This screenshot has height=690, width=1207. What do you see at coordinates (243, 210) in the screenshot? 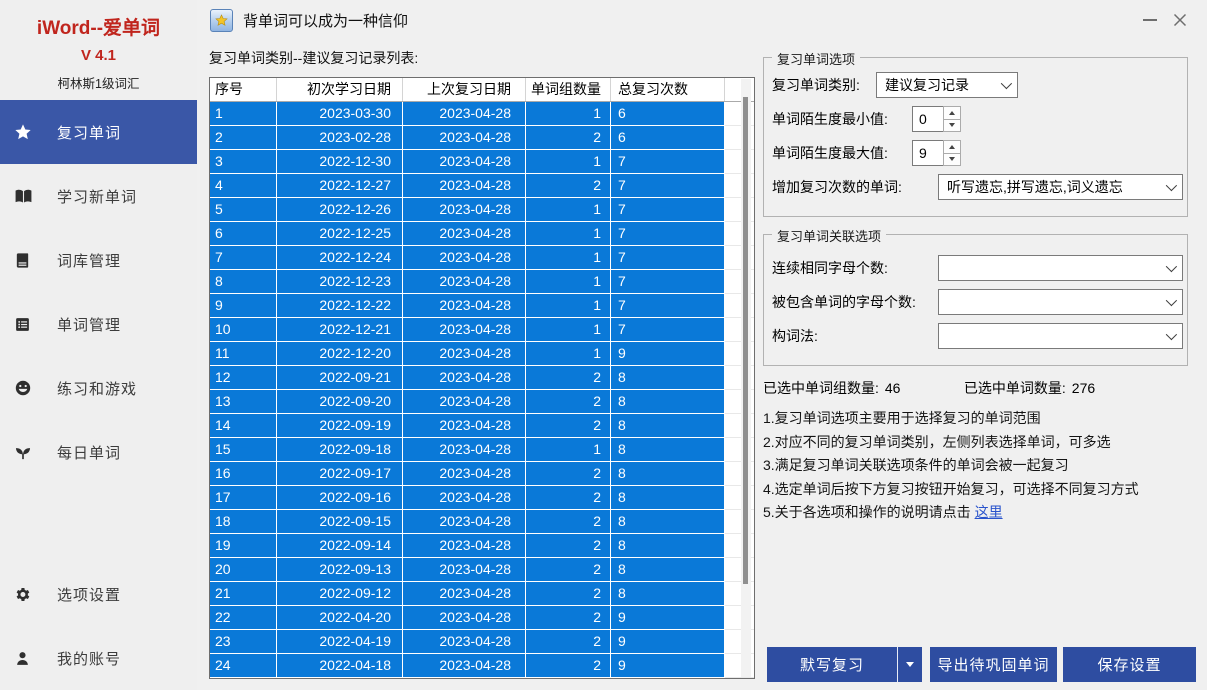
I see `table-cell: 5` at bounding box center [243, 210].